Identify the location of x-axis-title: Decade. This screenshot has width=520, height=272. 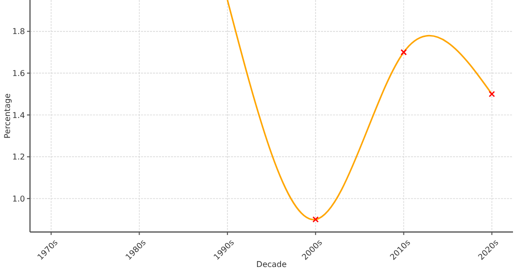
(271, 264).